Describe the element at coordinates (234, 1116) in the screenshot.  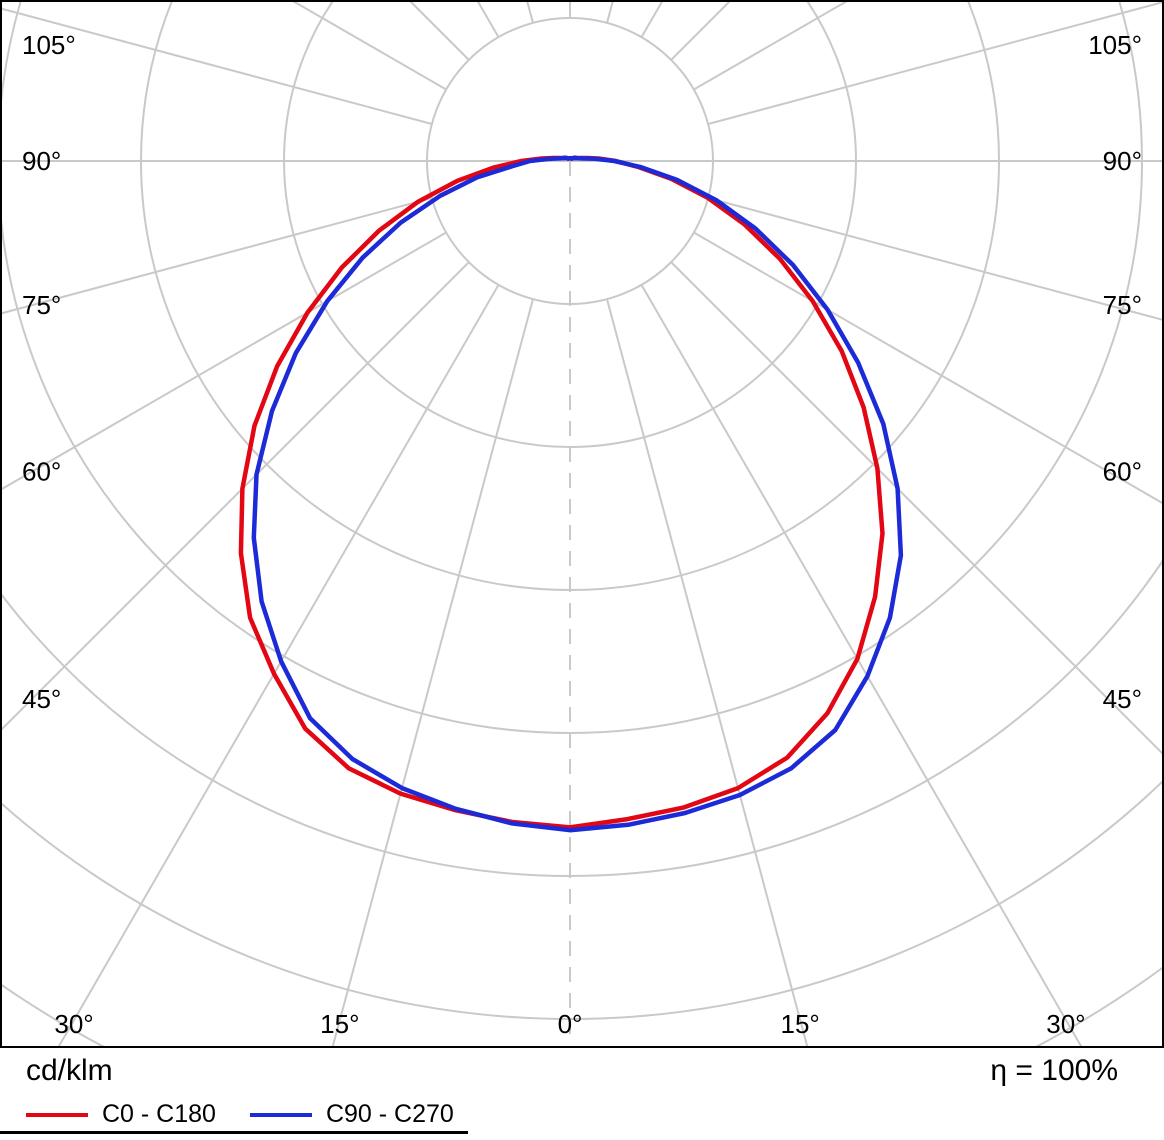
I see `legend: C0 - C180 C90 - C270` at that location.